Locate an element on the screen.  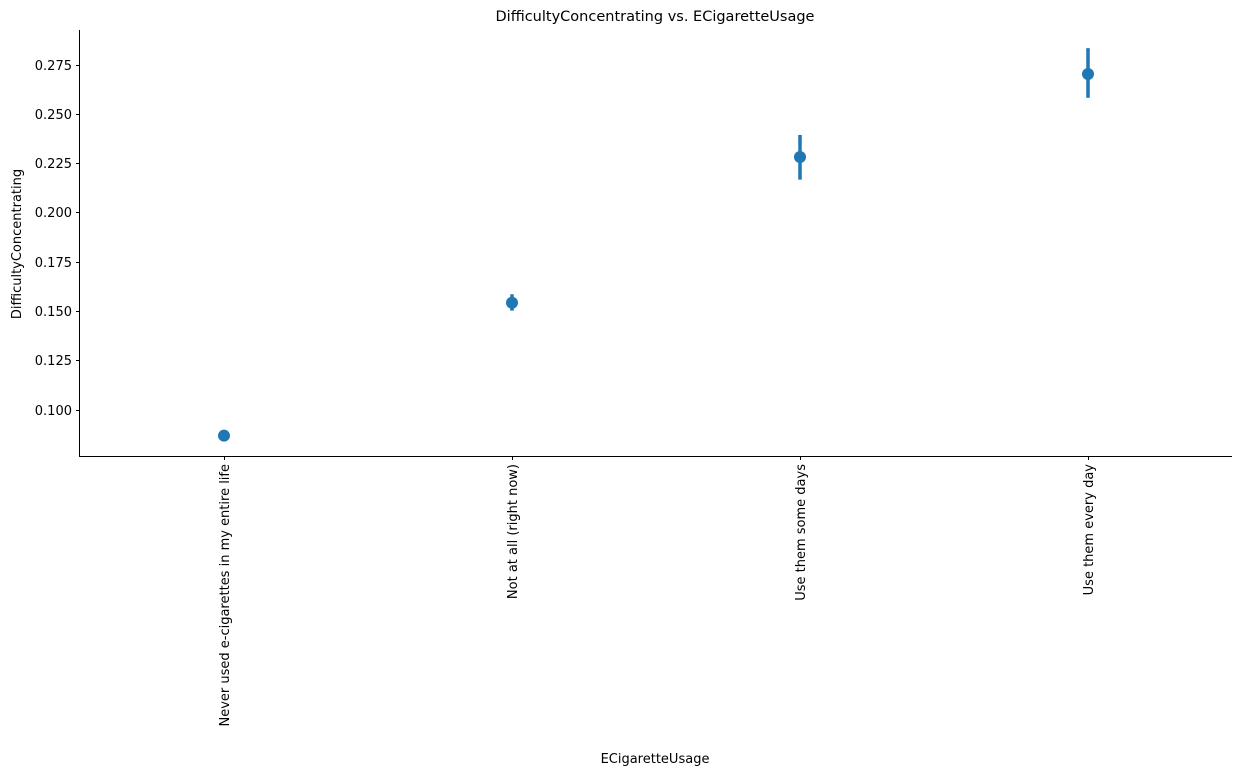
y-tick-label: 0.175 is located at coordinates (53, 263).